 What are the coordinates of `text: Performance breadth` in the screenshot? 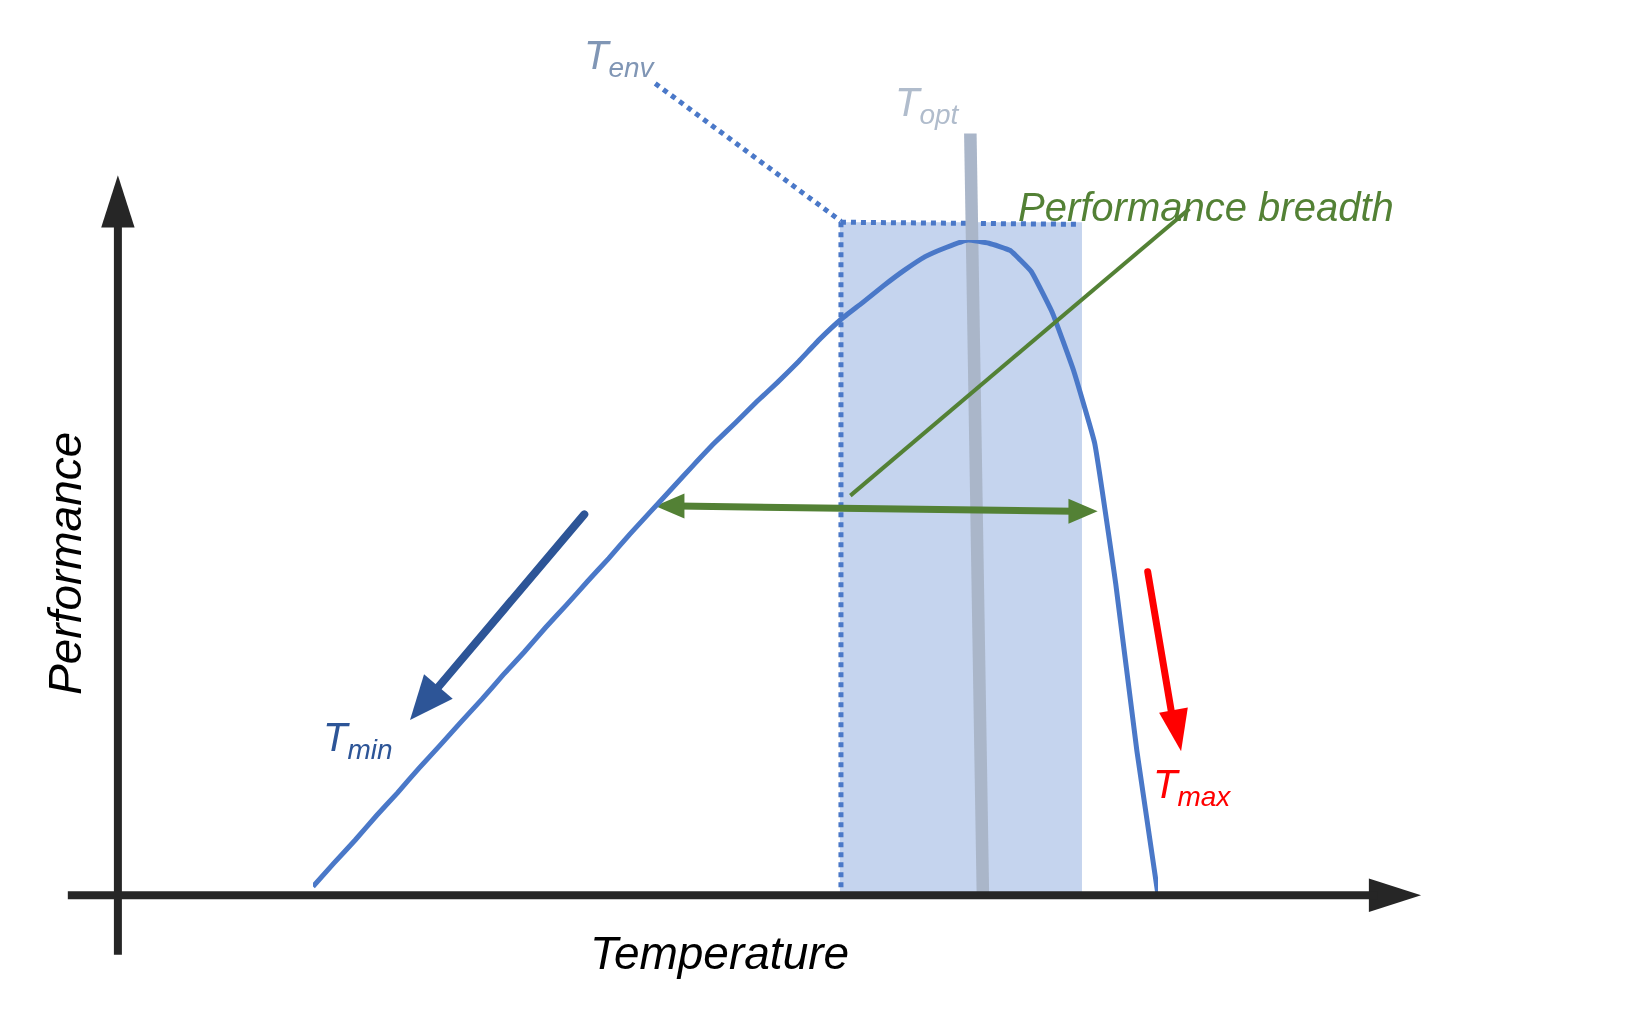 It's located at (1206, 207).